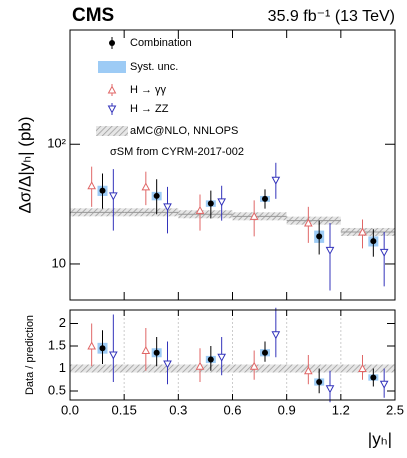  Describe the element at coordinates (56, 143) in the screenshot. I see `y-tick-label: 10²` at that location.